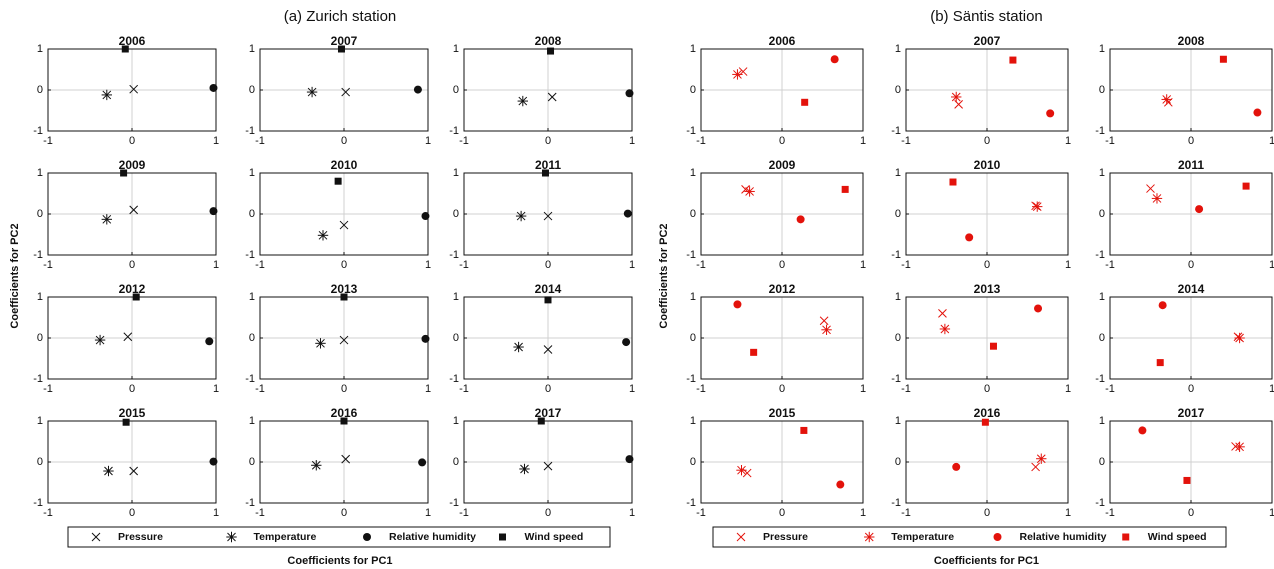 Image resolution: width=1274 pixels, height=569 pixels. I want to click on subplot-title: 2014, so click(548, 289).